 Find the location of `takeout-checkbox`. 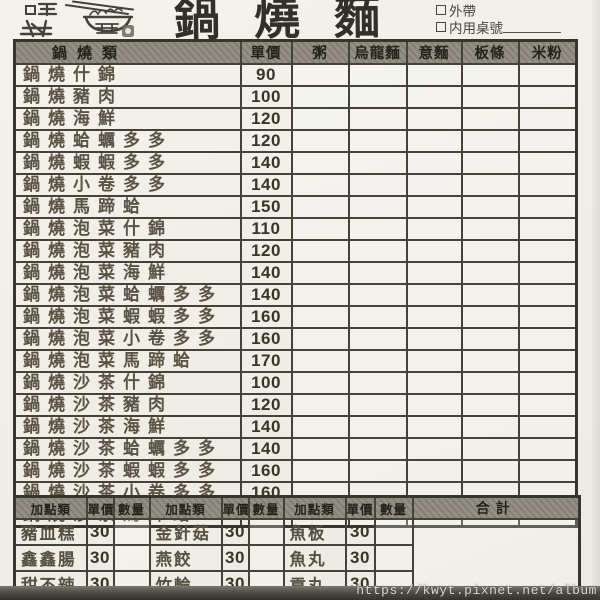

takeout-checkbox is located at coordinates (441, 10).